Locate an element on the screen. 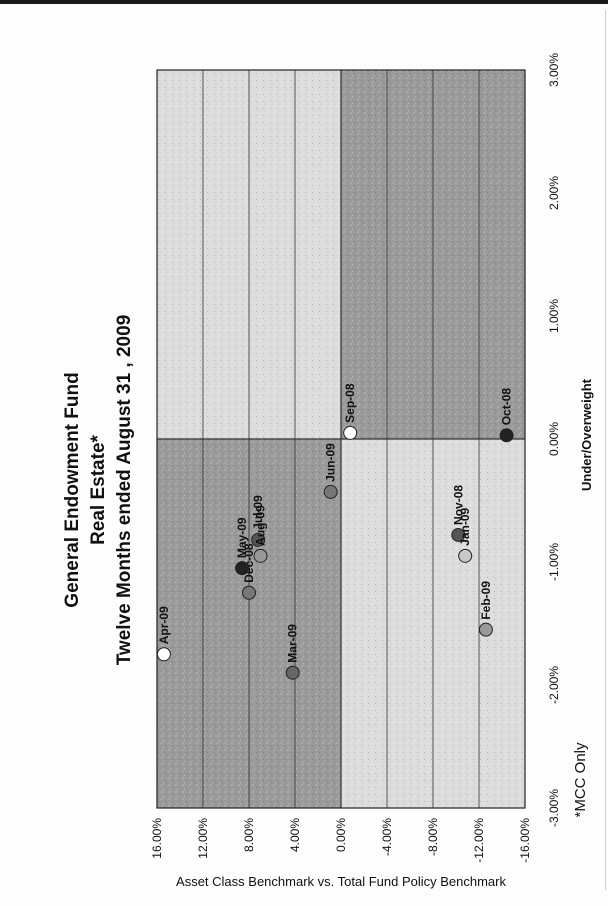 The width and height of the screenshot is (608, 906). data-point-label: Sep-08 is located at coordinates (350, 403).